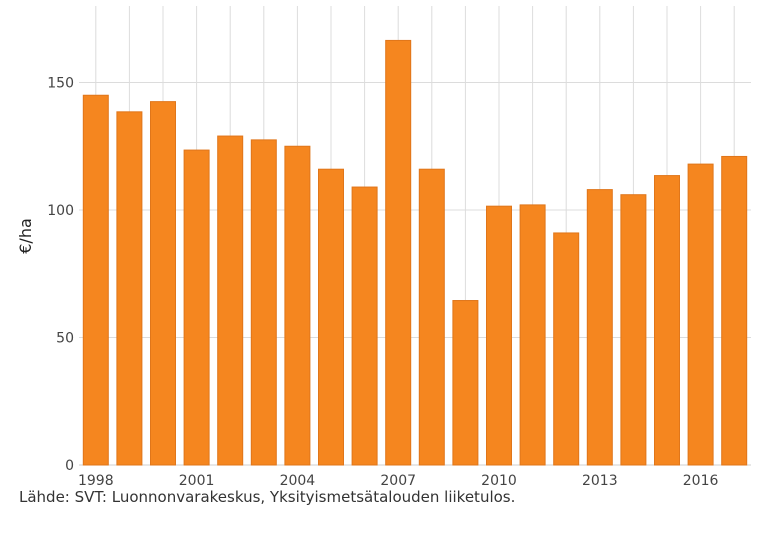 The width and height of the screenshot is (768, 552). Describe the element at coordinates (700, 314) in the screenshot. I see `bar-2016` at that location.